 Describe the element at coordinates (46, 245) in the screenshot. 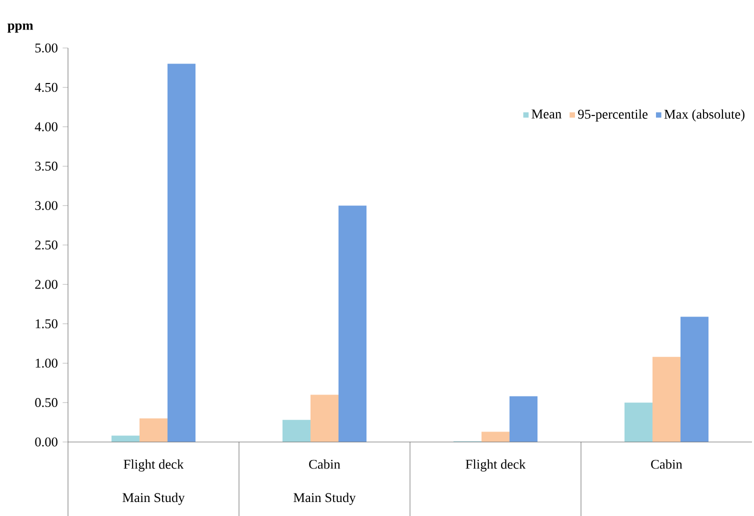

I see `y-tick-label: 2.50` at that location.